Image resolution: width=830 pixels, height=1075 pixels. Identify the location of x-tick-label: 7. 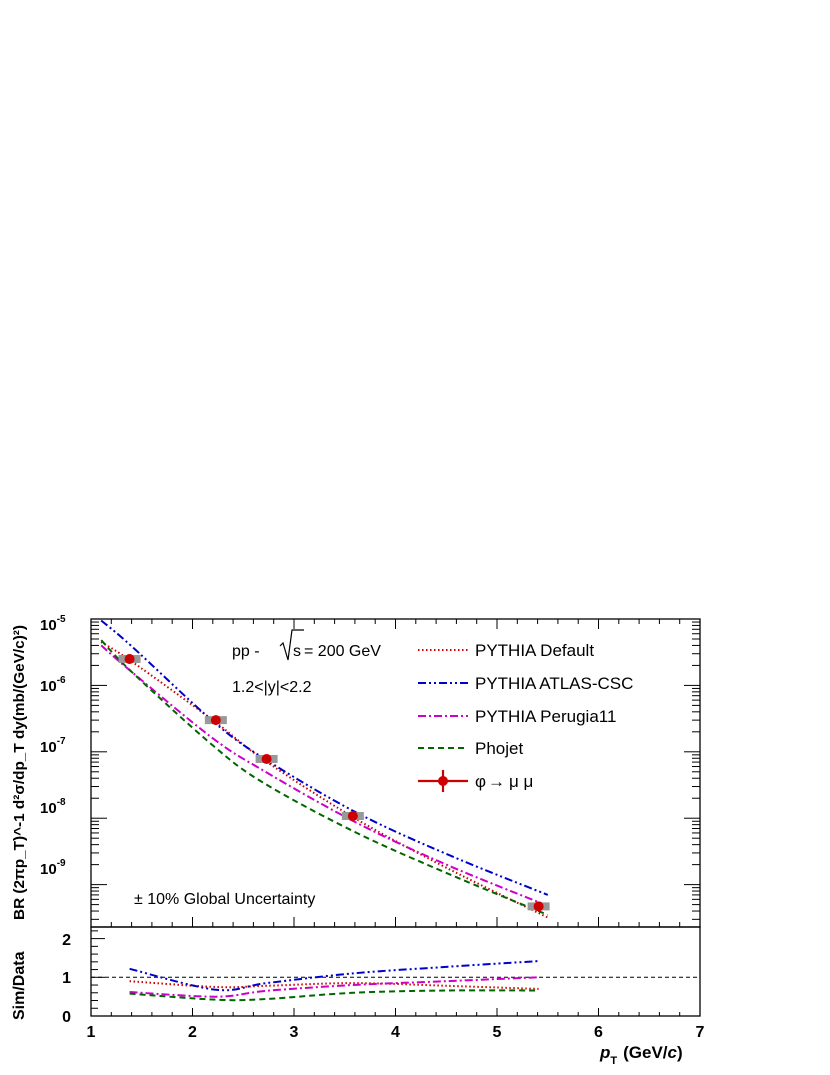
(700, 1032).